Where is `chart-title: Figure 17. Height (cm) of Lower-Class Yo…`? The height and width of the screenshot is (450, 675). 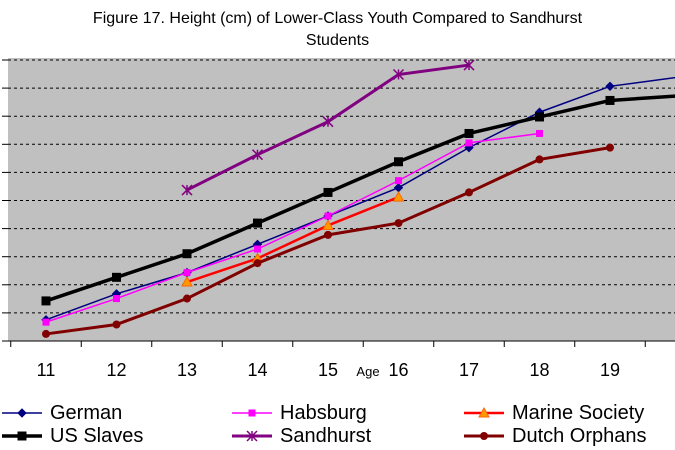 chart-title: Figure 17. Height (cm) of Lower-Class Yo… is located at coordinates (337, 30).